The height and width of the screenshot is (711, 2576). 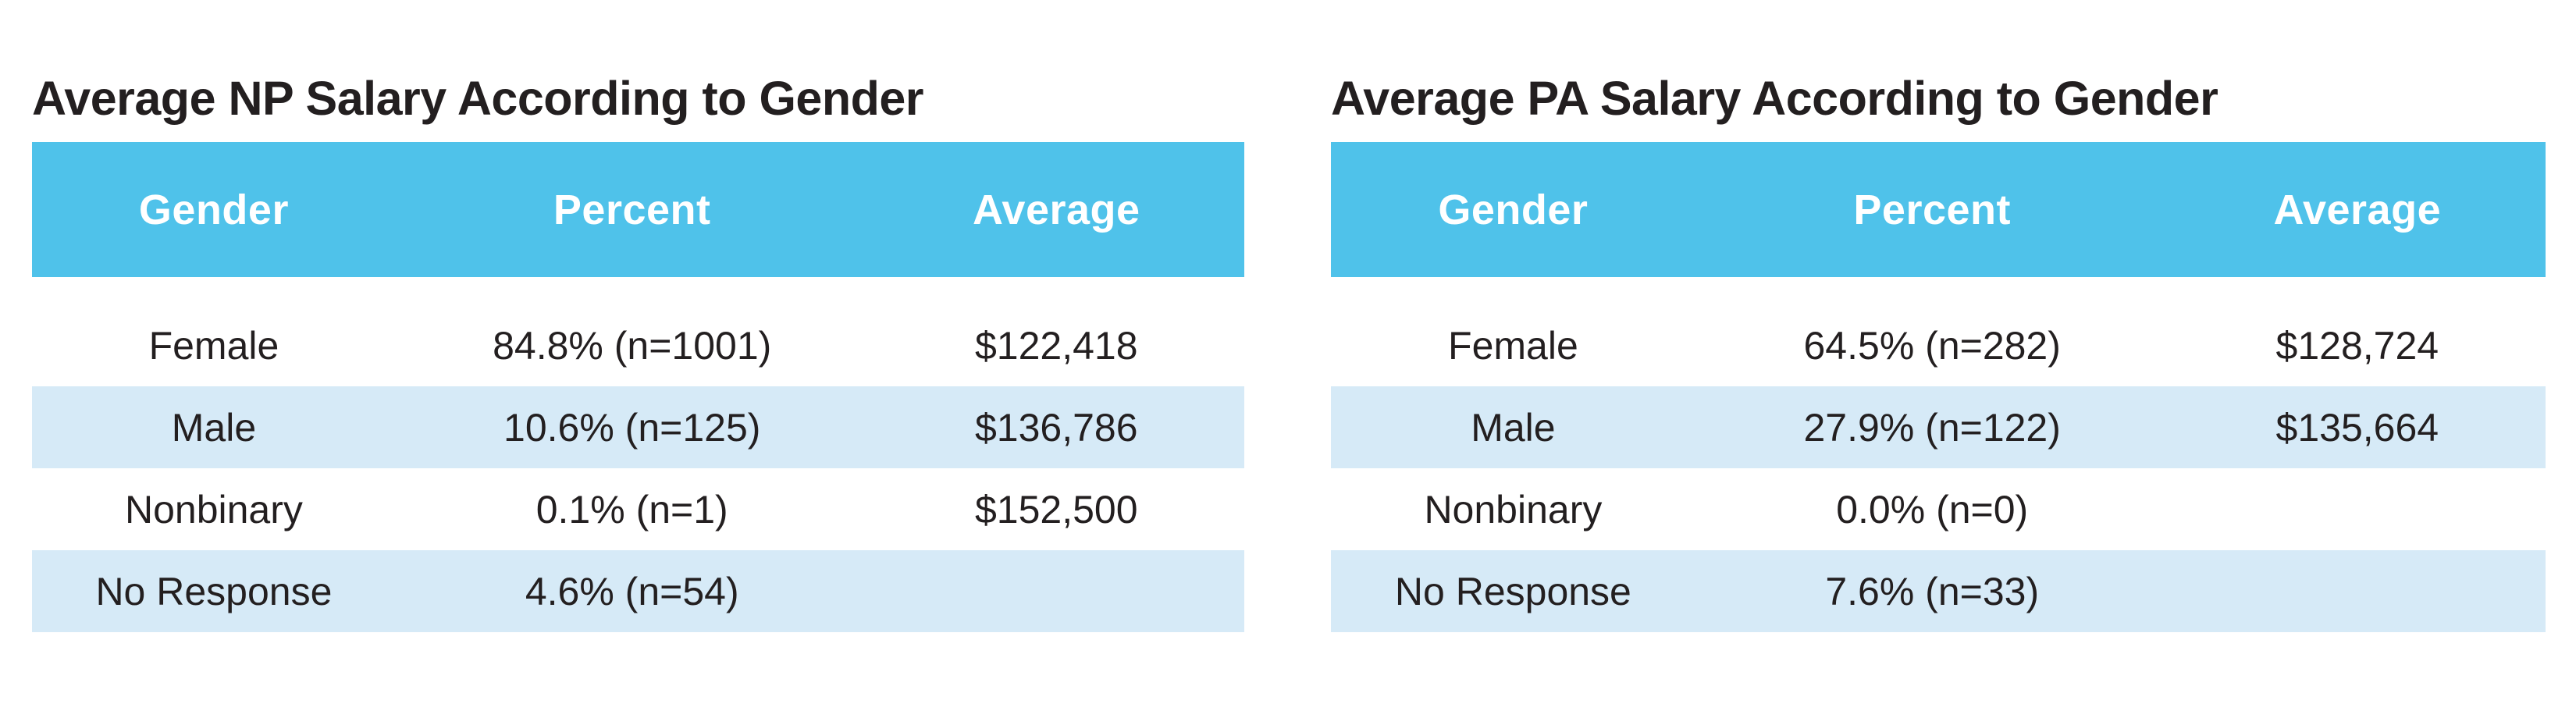 I want to click on cell-percent: 0.1% (n=1), so click(x=631, y=509).